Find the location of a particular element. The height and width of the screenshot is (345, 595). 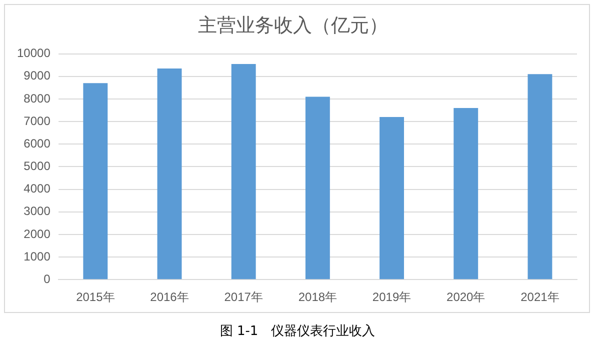

y-tick-label: 10000 is located at coordinates (33, 53).